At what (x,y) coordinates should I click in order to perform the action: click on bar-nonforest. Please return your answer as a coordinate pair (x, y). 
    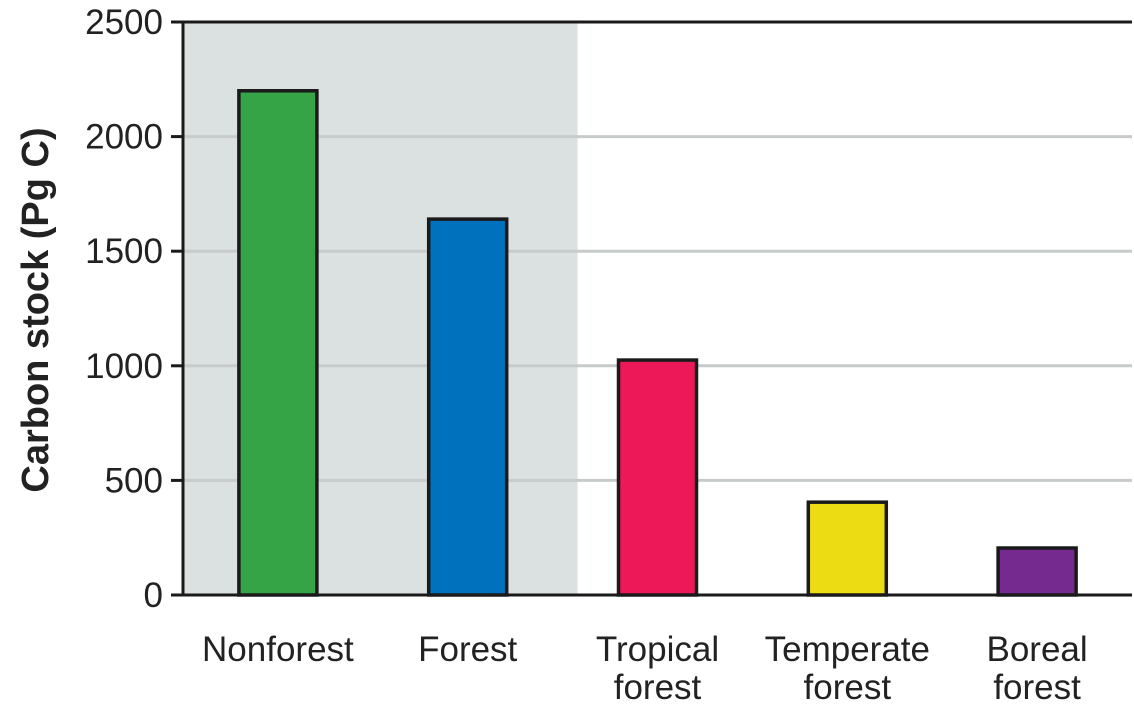
    Looking at the image, I should click on (278, 343).